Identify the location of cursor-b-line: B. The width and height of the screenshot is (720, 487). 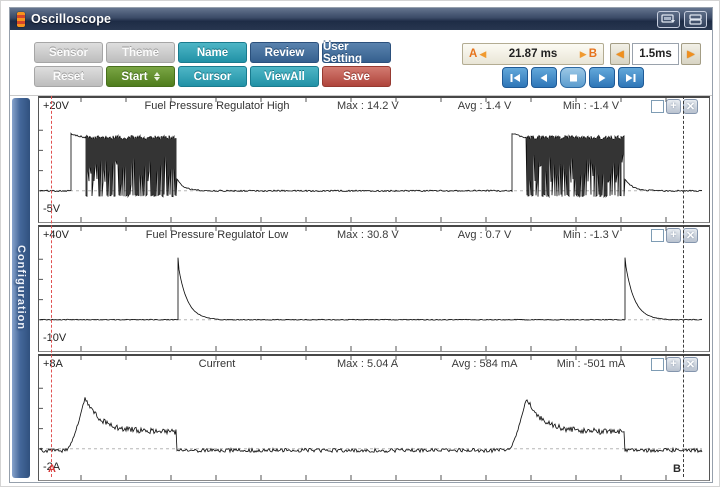
(678, 286).